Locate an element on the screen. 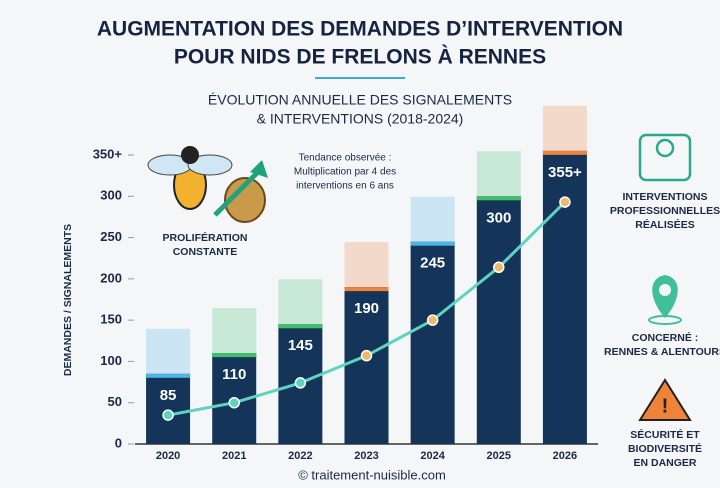 The height and width of the screenshot is (488, 720). value-label: 300 is located at coordinates (498, 217).